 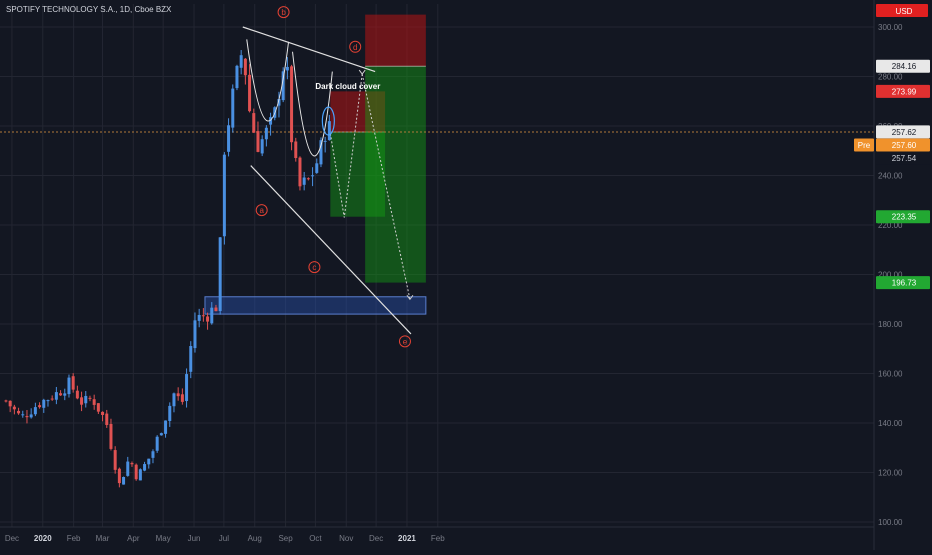 I want to click on price-label: 257.62, so click(x=904, y=132).